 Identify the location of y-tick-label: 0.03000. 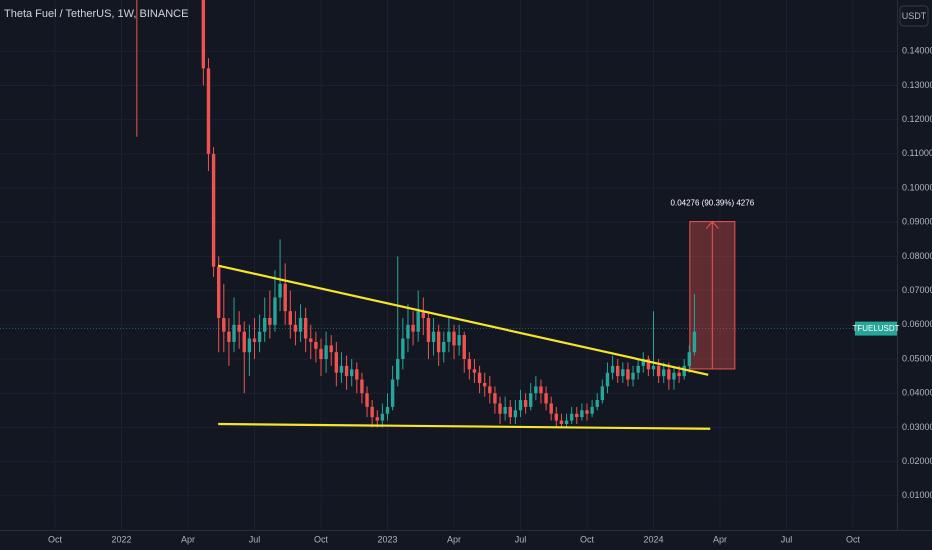
(917, 427).